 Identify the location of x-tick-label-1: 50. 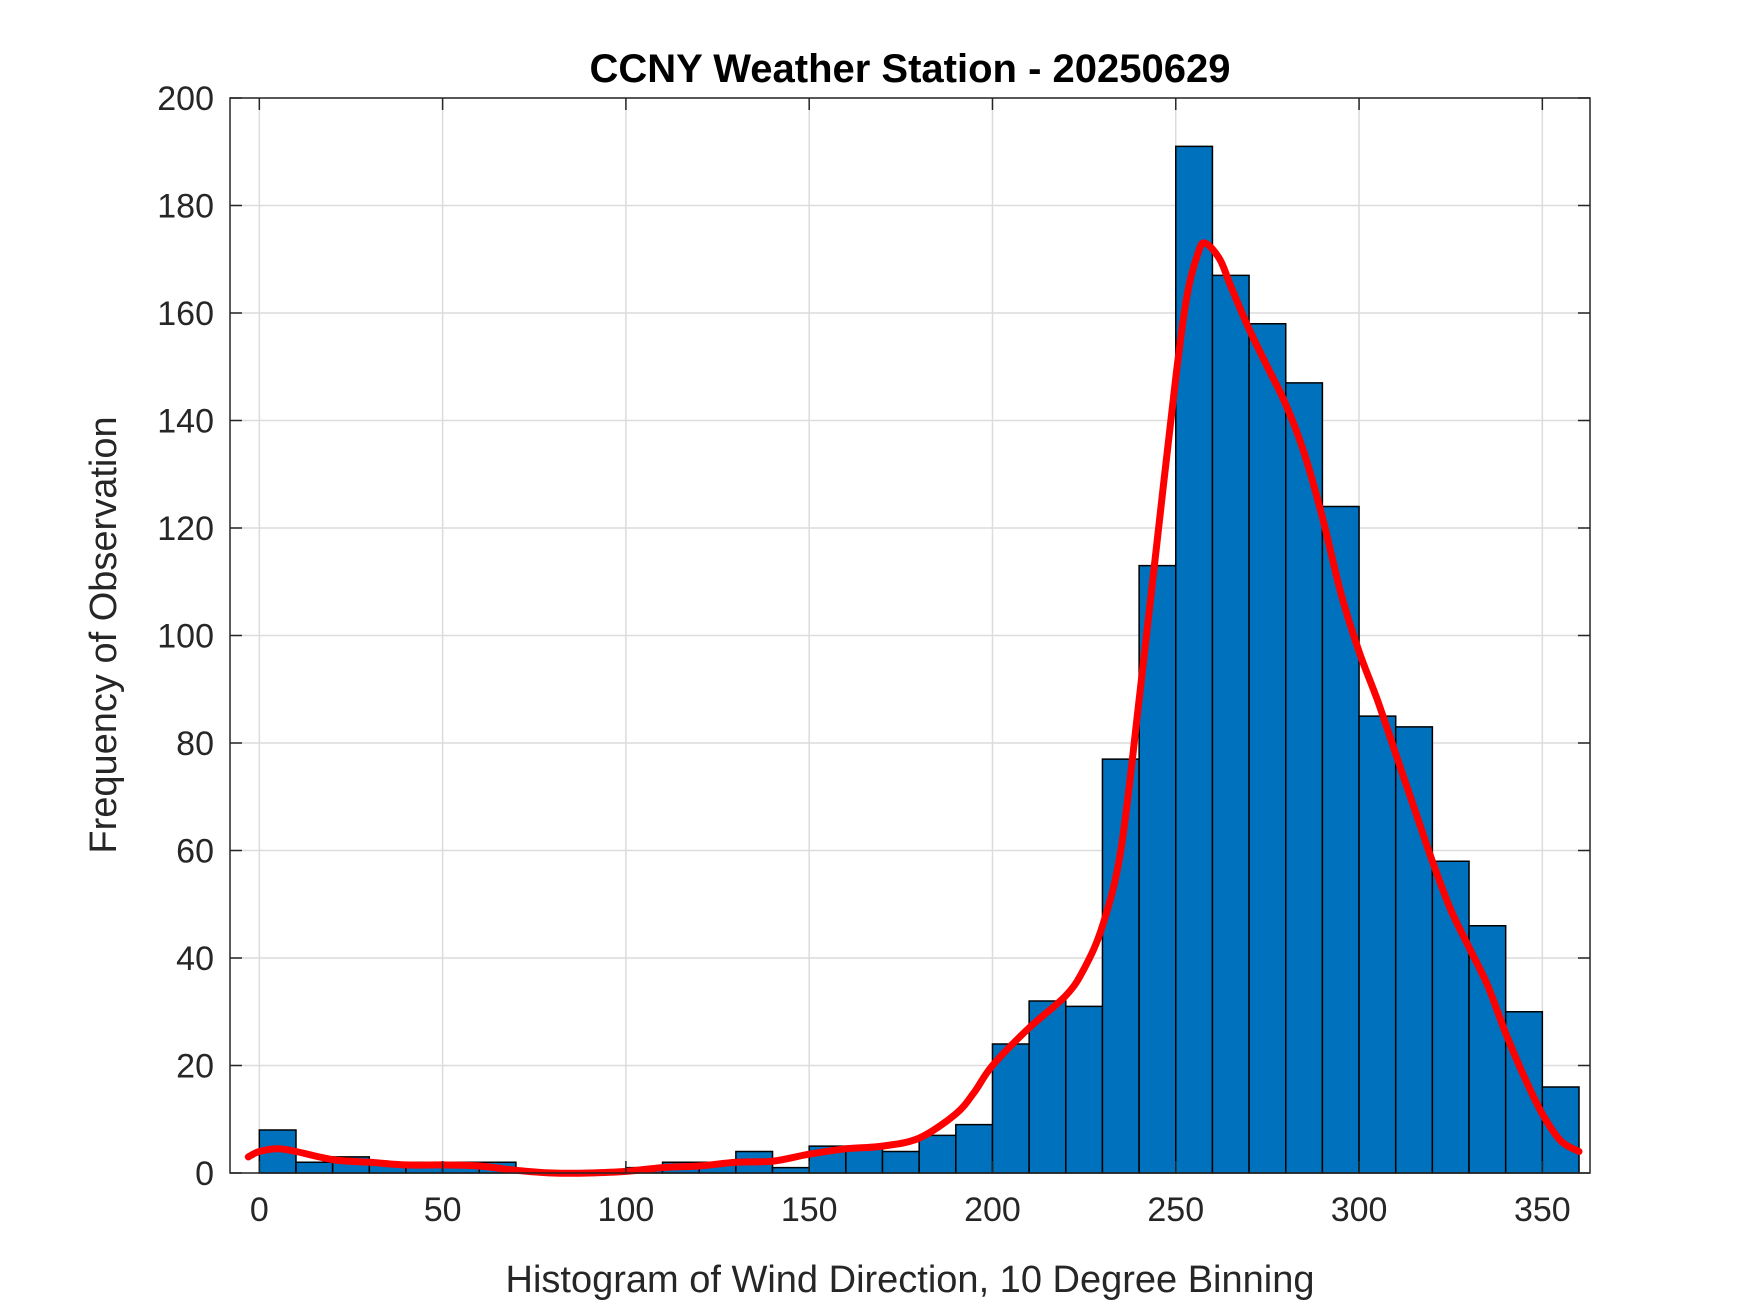
(443, 1210).